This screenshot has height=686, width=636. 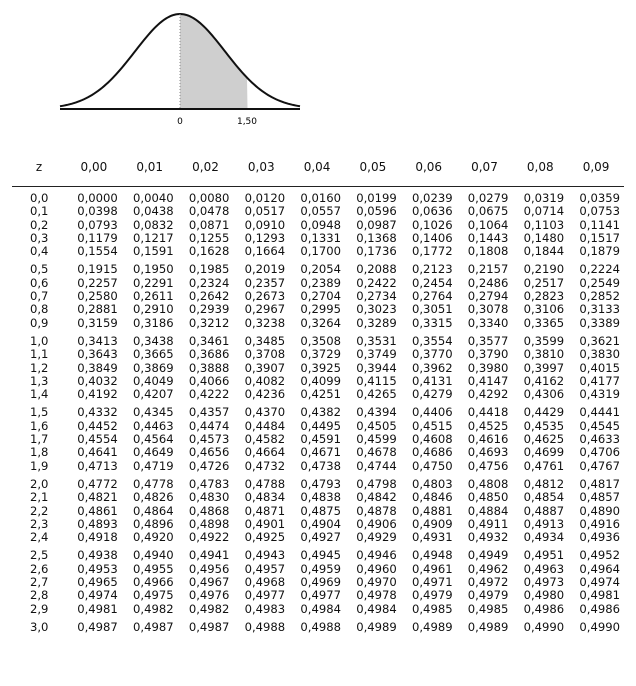 What do you see at coordinates (39, 465) in the screenshot?
I see `z-value: 1,9` at bounding box center [39, 465].